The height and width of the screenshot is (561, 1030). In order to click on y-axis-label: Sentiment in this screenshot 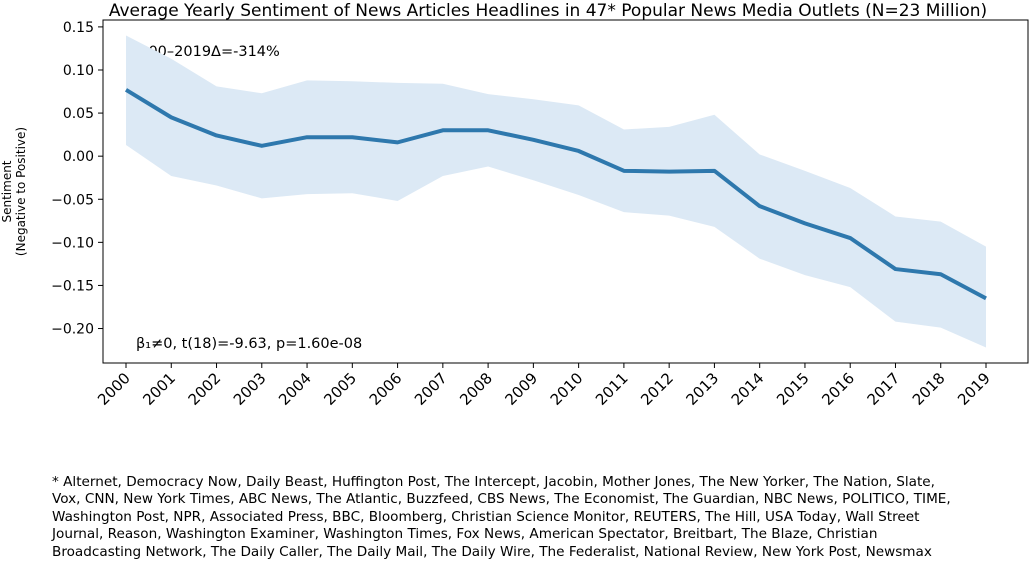, I will do `click(7, 191)`.